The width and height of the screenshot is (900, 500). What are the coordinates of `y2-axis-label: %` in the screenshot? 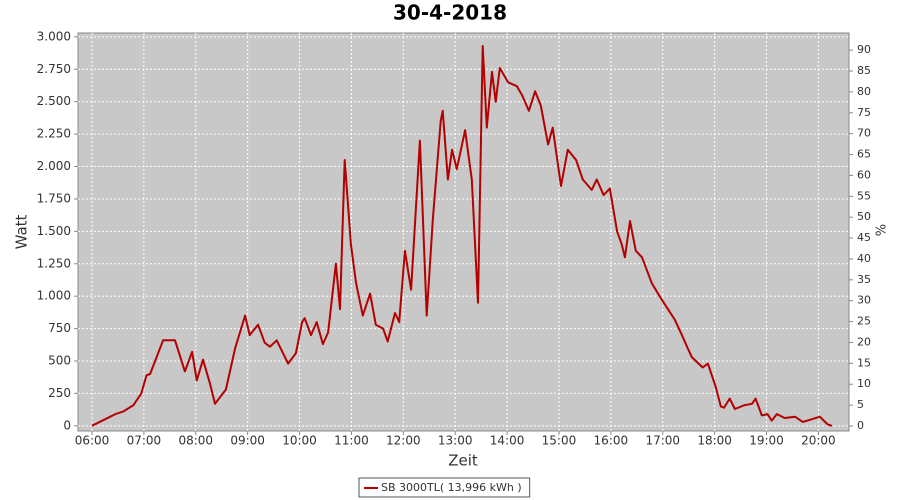 It's located at (882, 230).